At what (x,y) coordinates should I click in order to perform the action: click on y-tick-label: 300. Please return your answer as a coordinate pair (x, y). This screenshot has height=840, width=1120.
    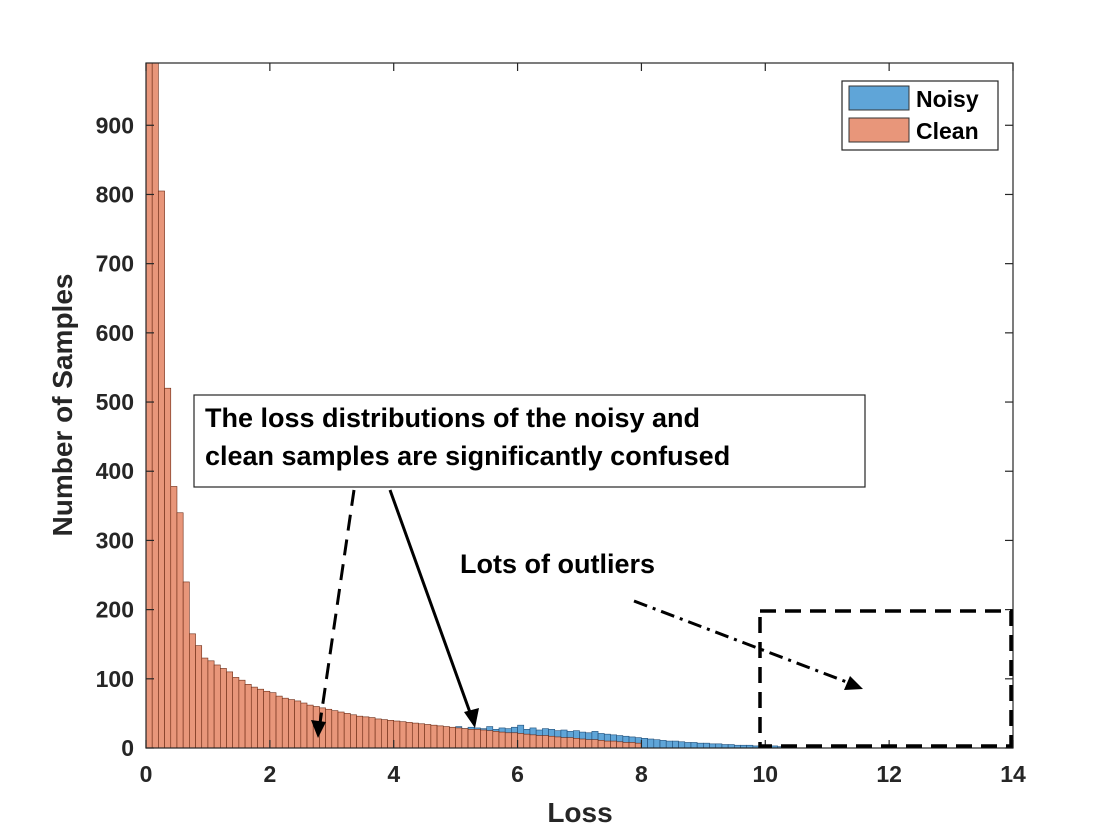
    Looking at the image, I should click on (115, 540).